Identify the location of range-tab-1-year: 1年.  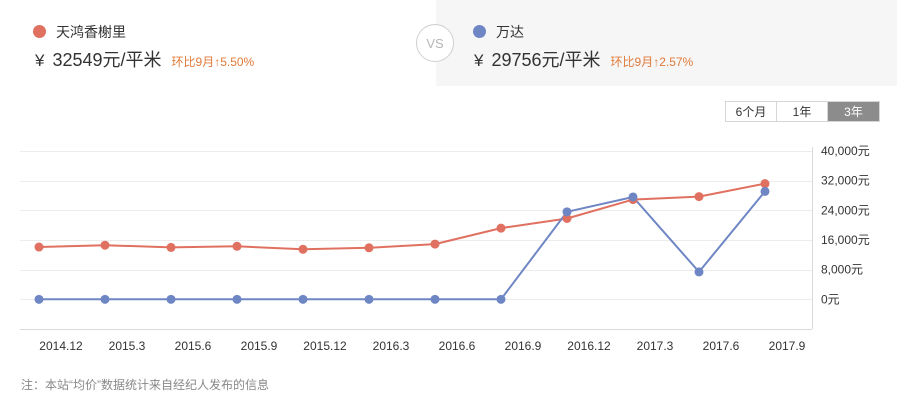
(802, 111).